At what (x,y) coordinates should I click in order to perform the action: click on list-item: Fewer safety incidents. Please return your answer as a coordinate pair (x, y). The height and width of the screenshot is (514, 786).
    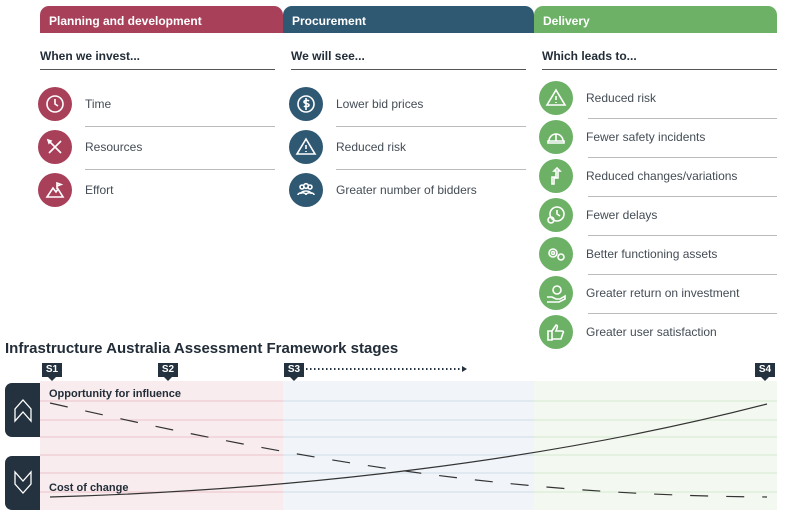
    Looking at the image, I should click on (622, 137).